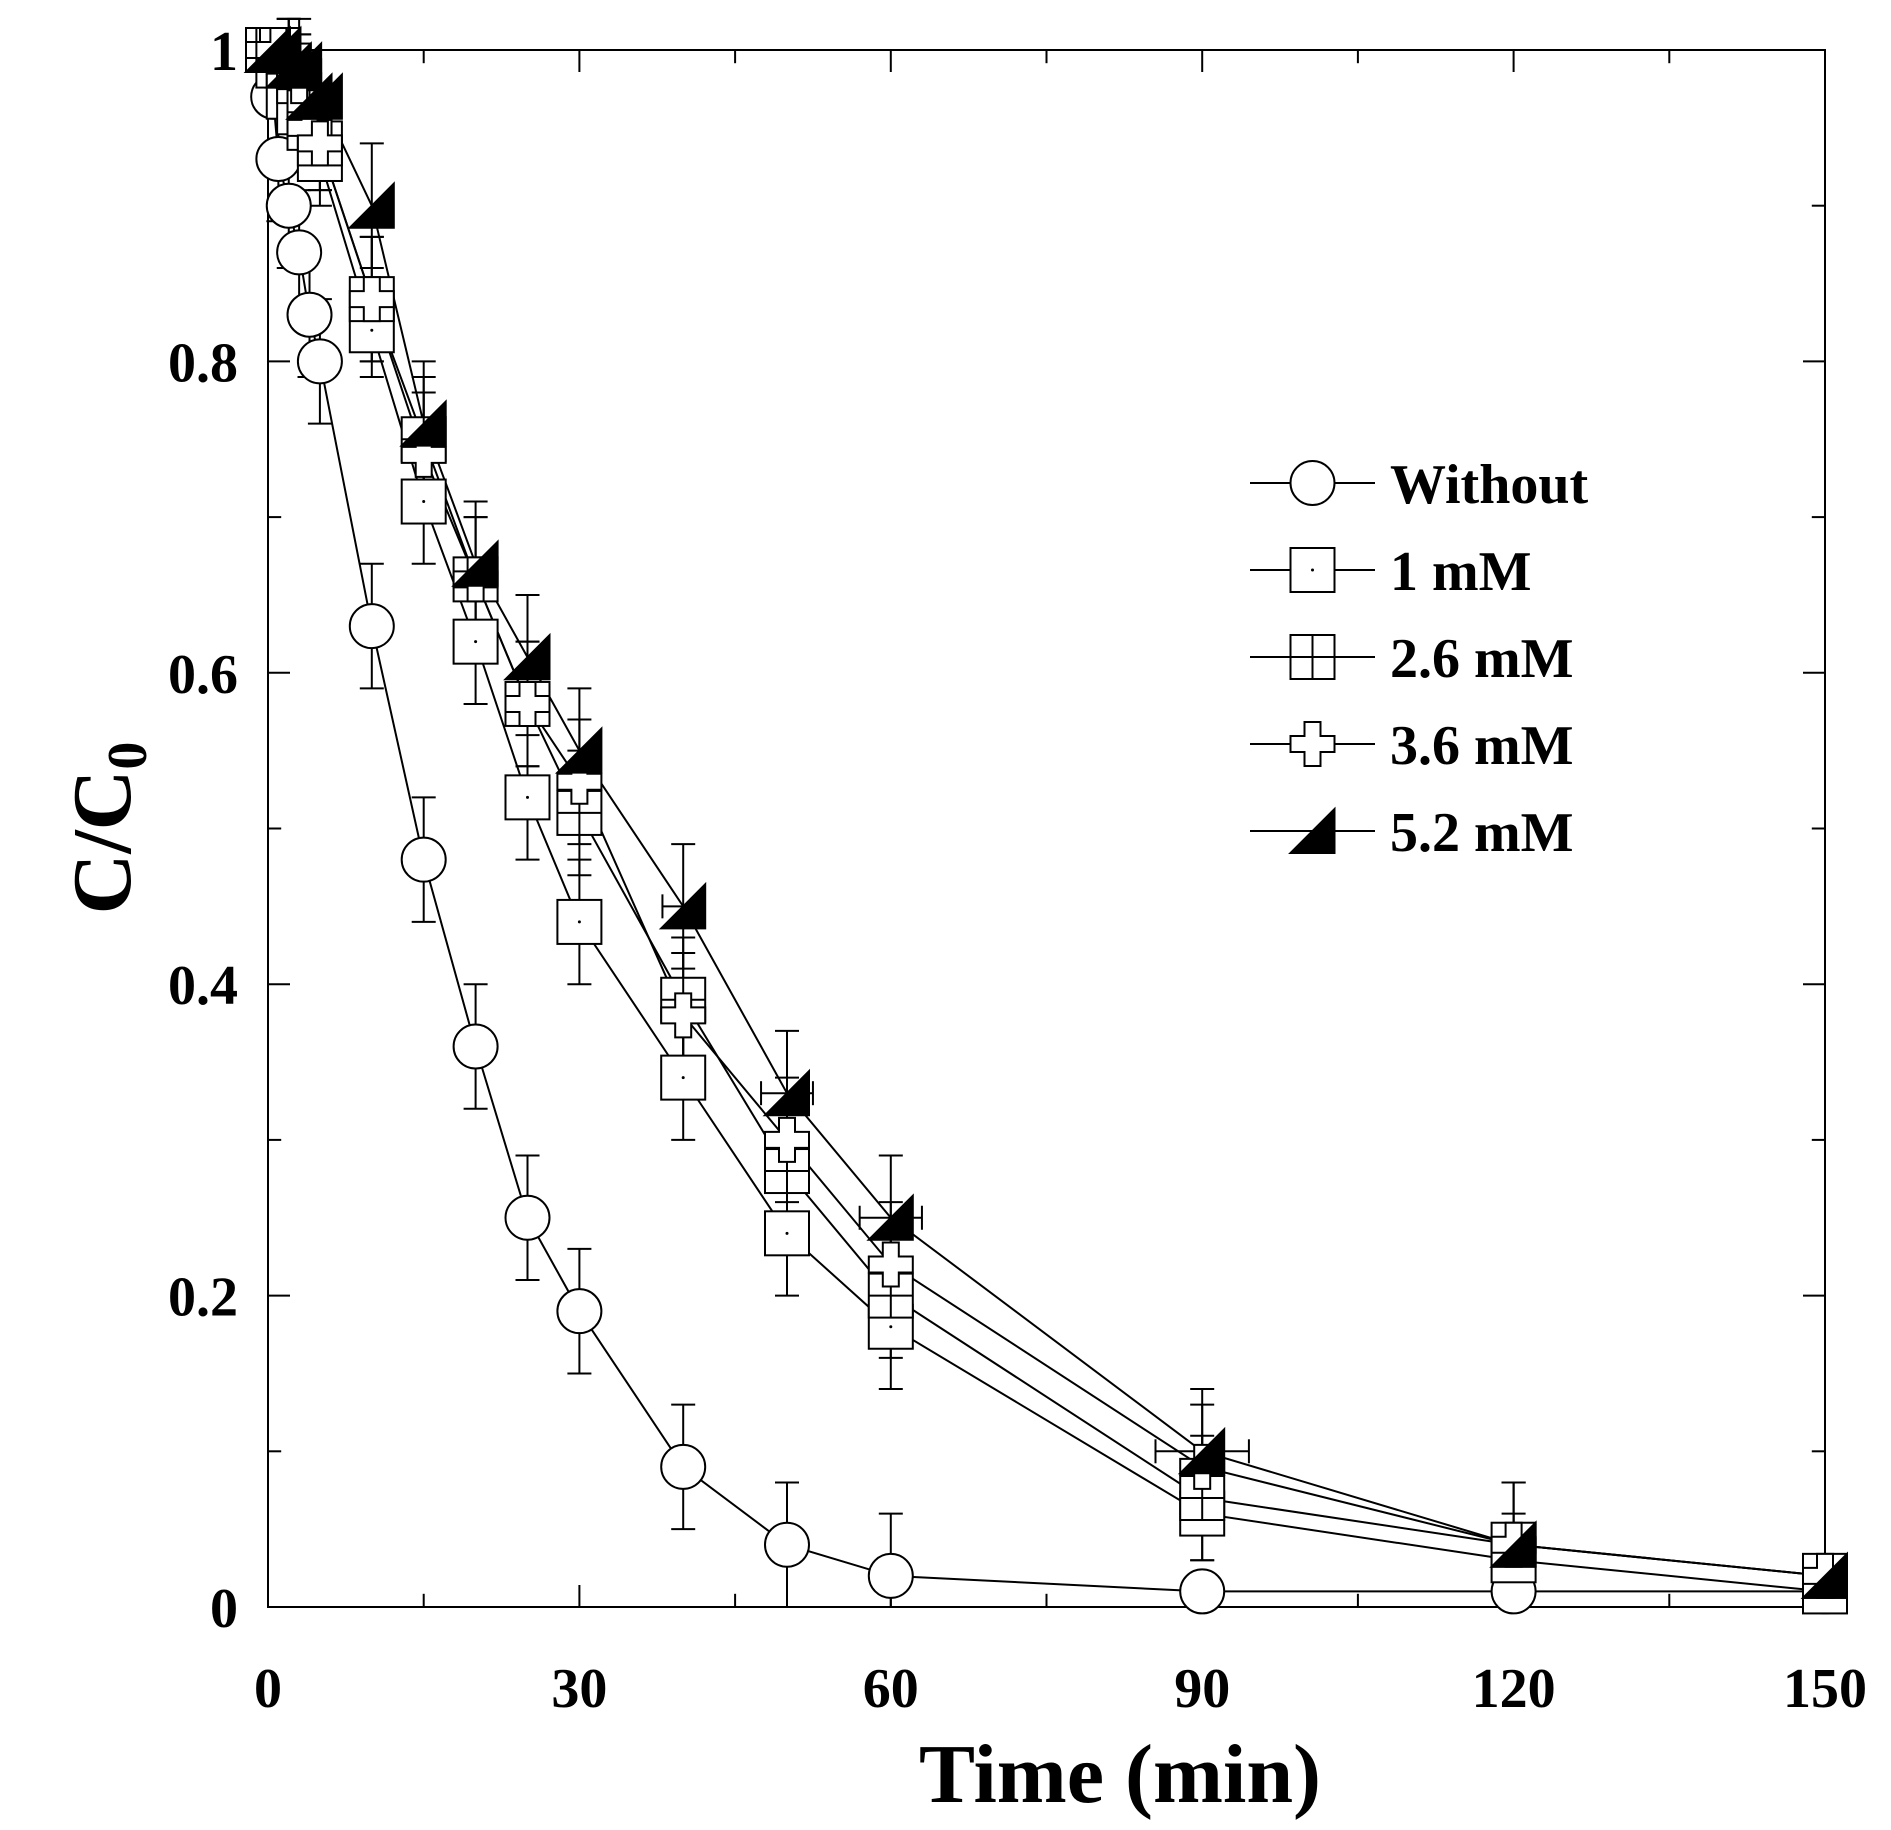  I want to click on legend-item-5-2-mm: 5.2 mM, so click(1412, 833).